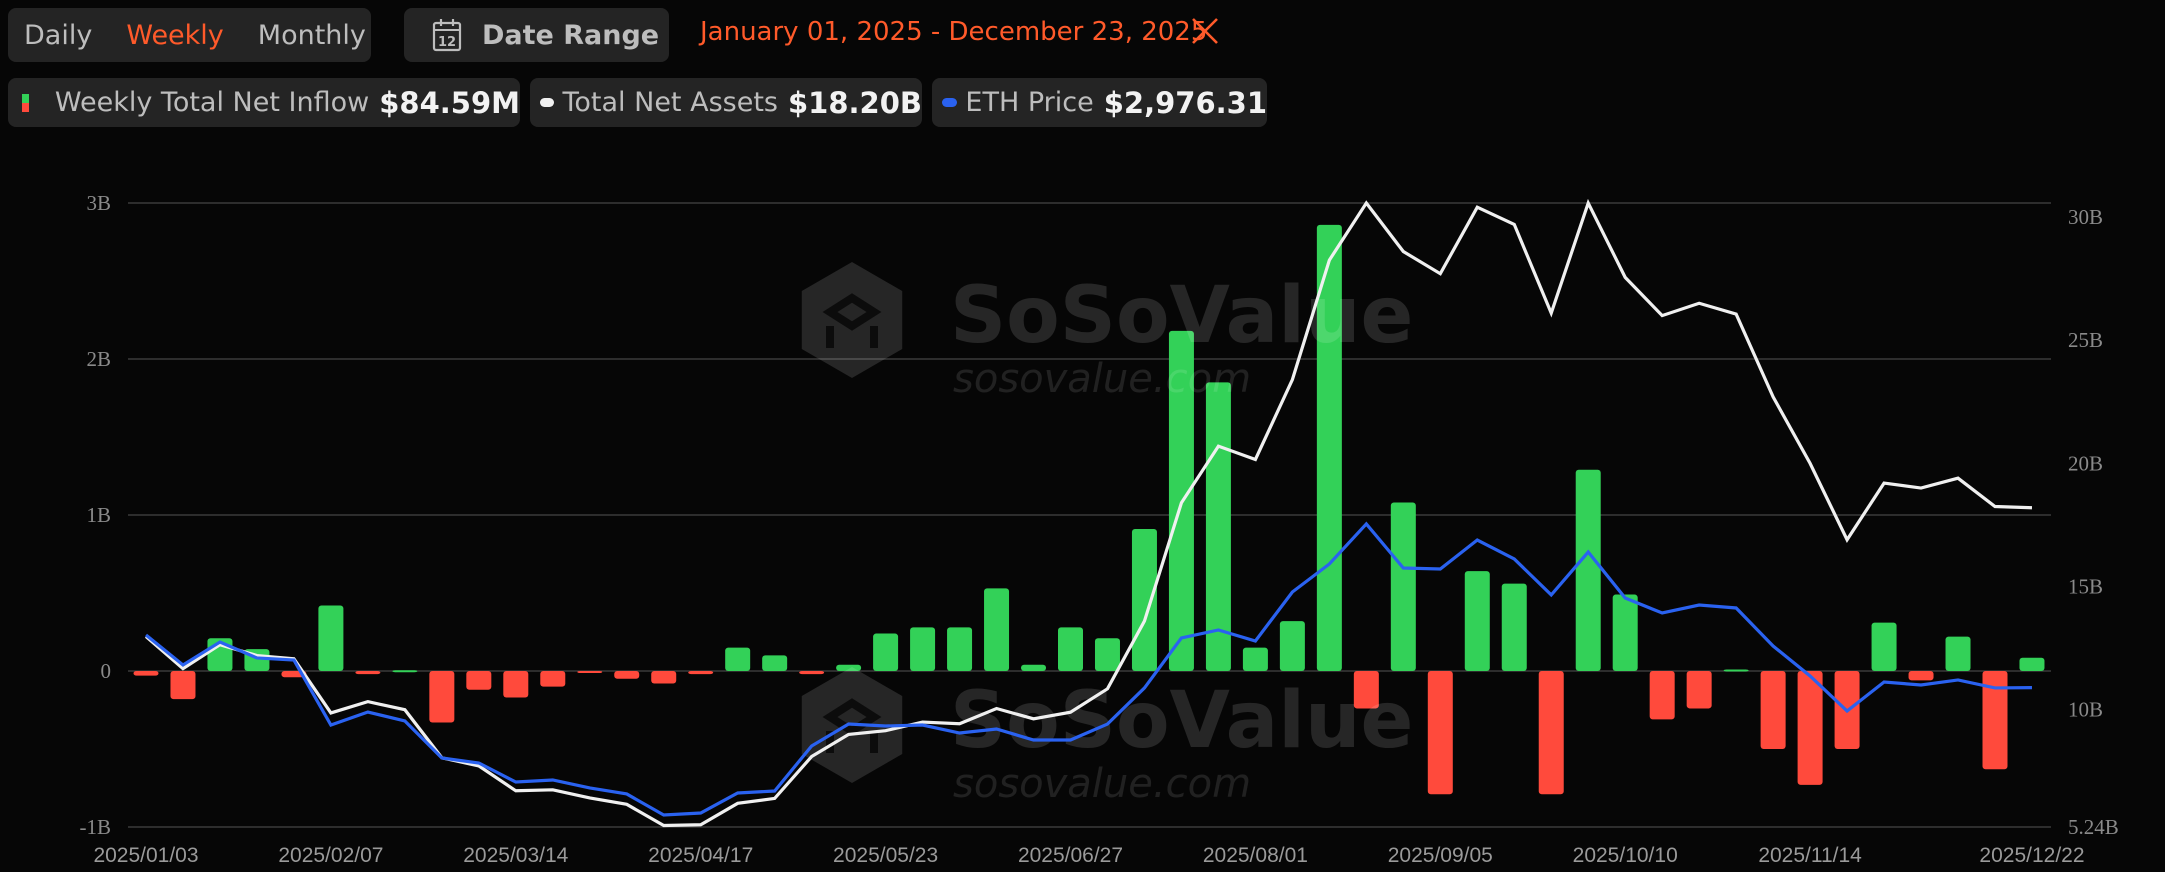 The width and height of the screenshot is (2165, 872). I want to click on period-toggle: Daily Weekly Monthly, so click(189, 35).